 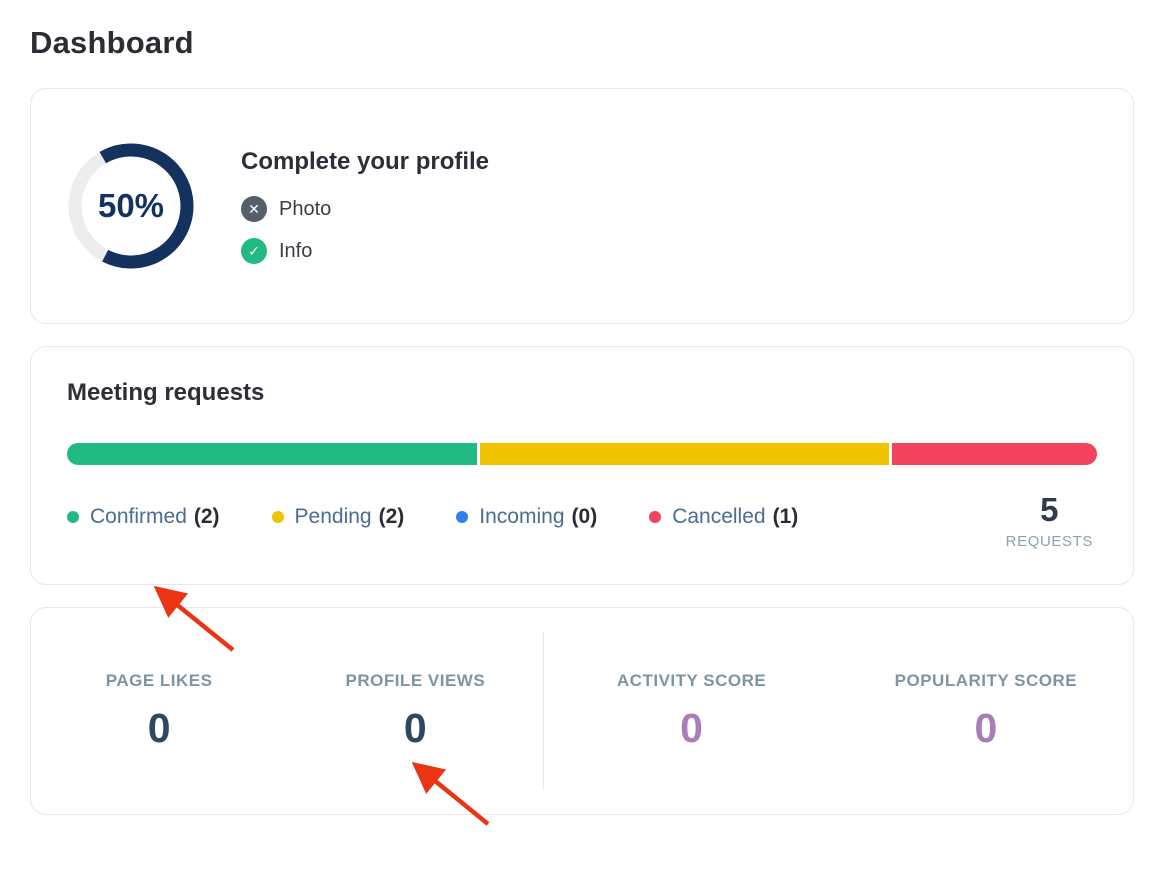 What do you see at coordinates (73, 517) in the screenshot?
I see `confirmed-dot-icon` at bounding box center [73, 517].